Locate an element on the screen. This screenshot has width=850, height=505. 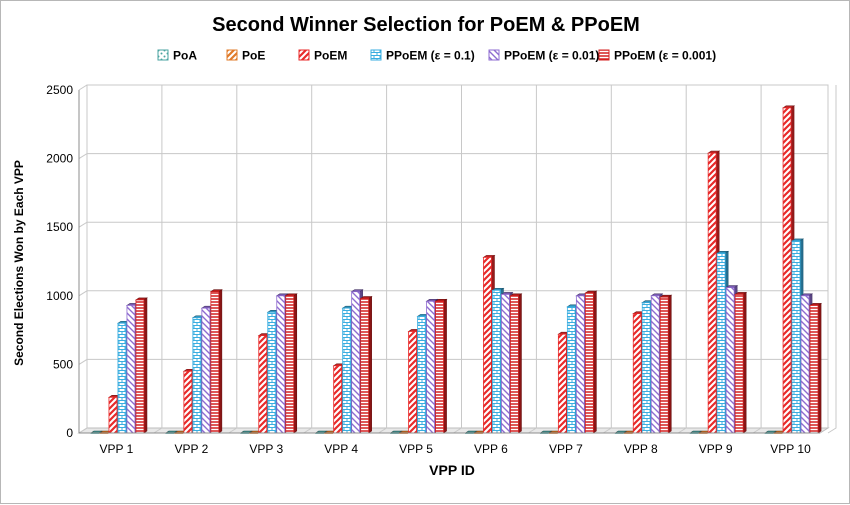
x-tick-label: VPP 6 is located at coordinates (491, 449).